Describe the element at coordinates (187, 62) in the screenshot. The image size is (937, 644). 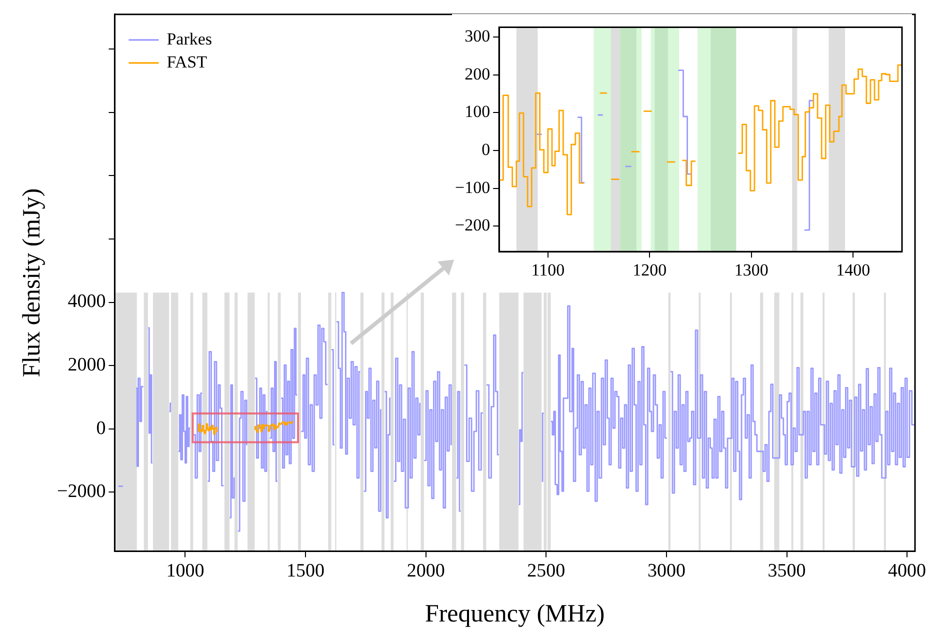
I see `legend-label: FAST` at that location.